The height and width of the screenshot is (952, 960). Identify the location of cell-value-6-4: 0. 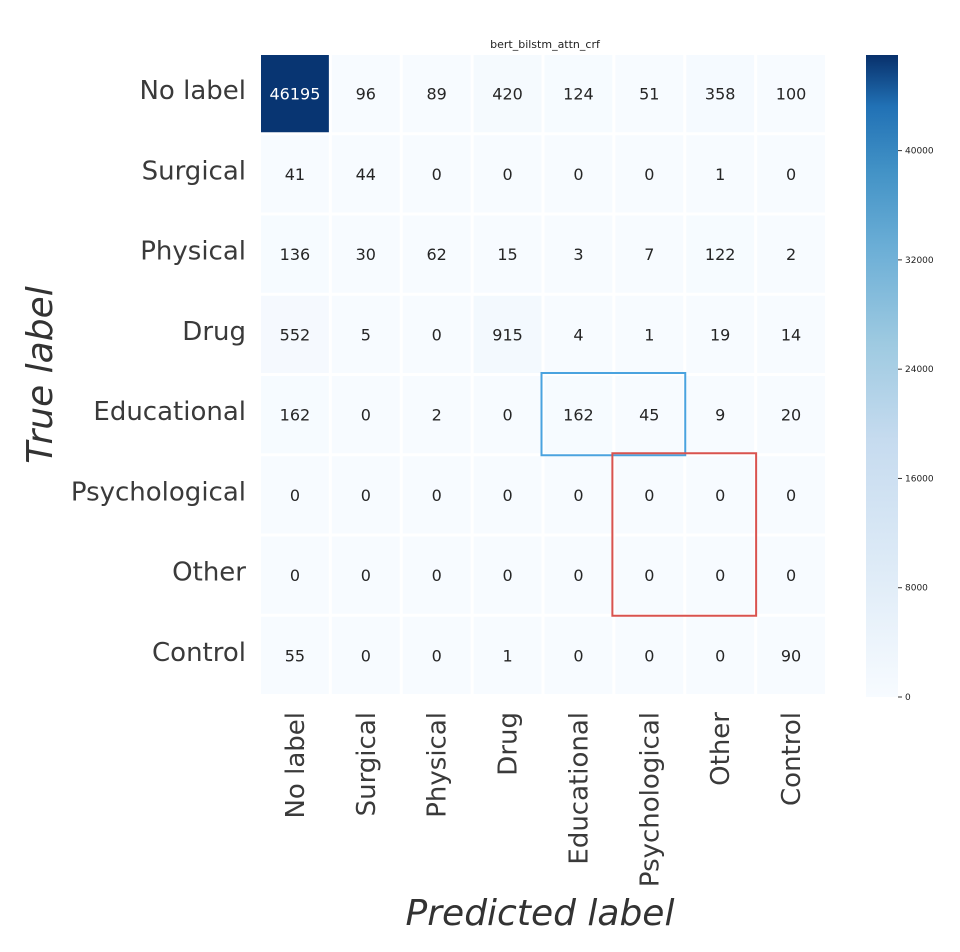
(578, 575).